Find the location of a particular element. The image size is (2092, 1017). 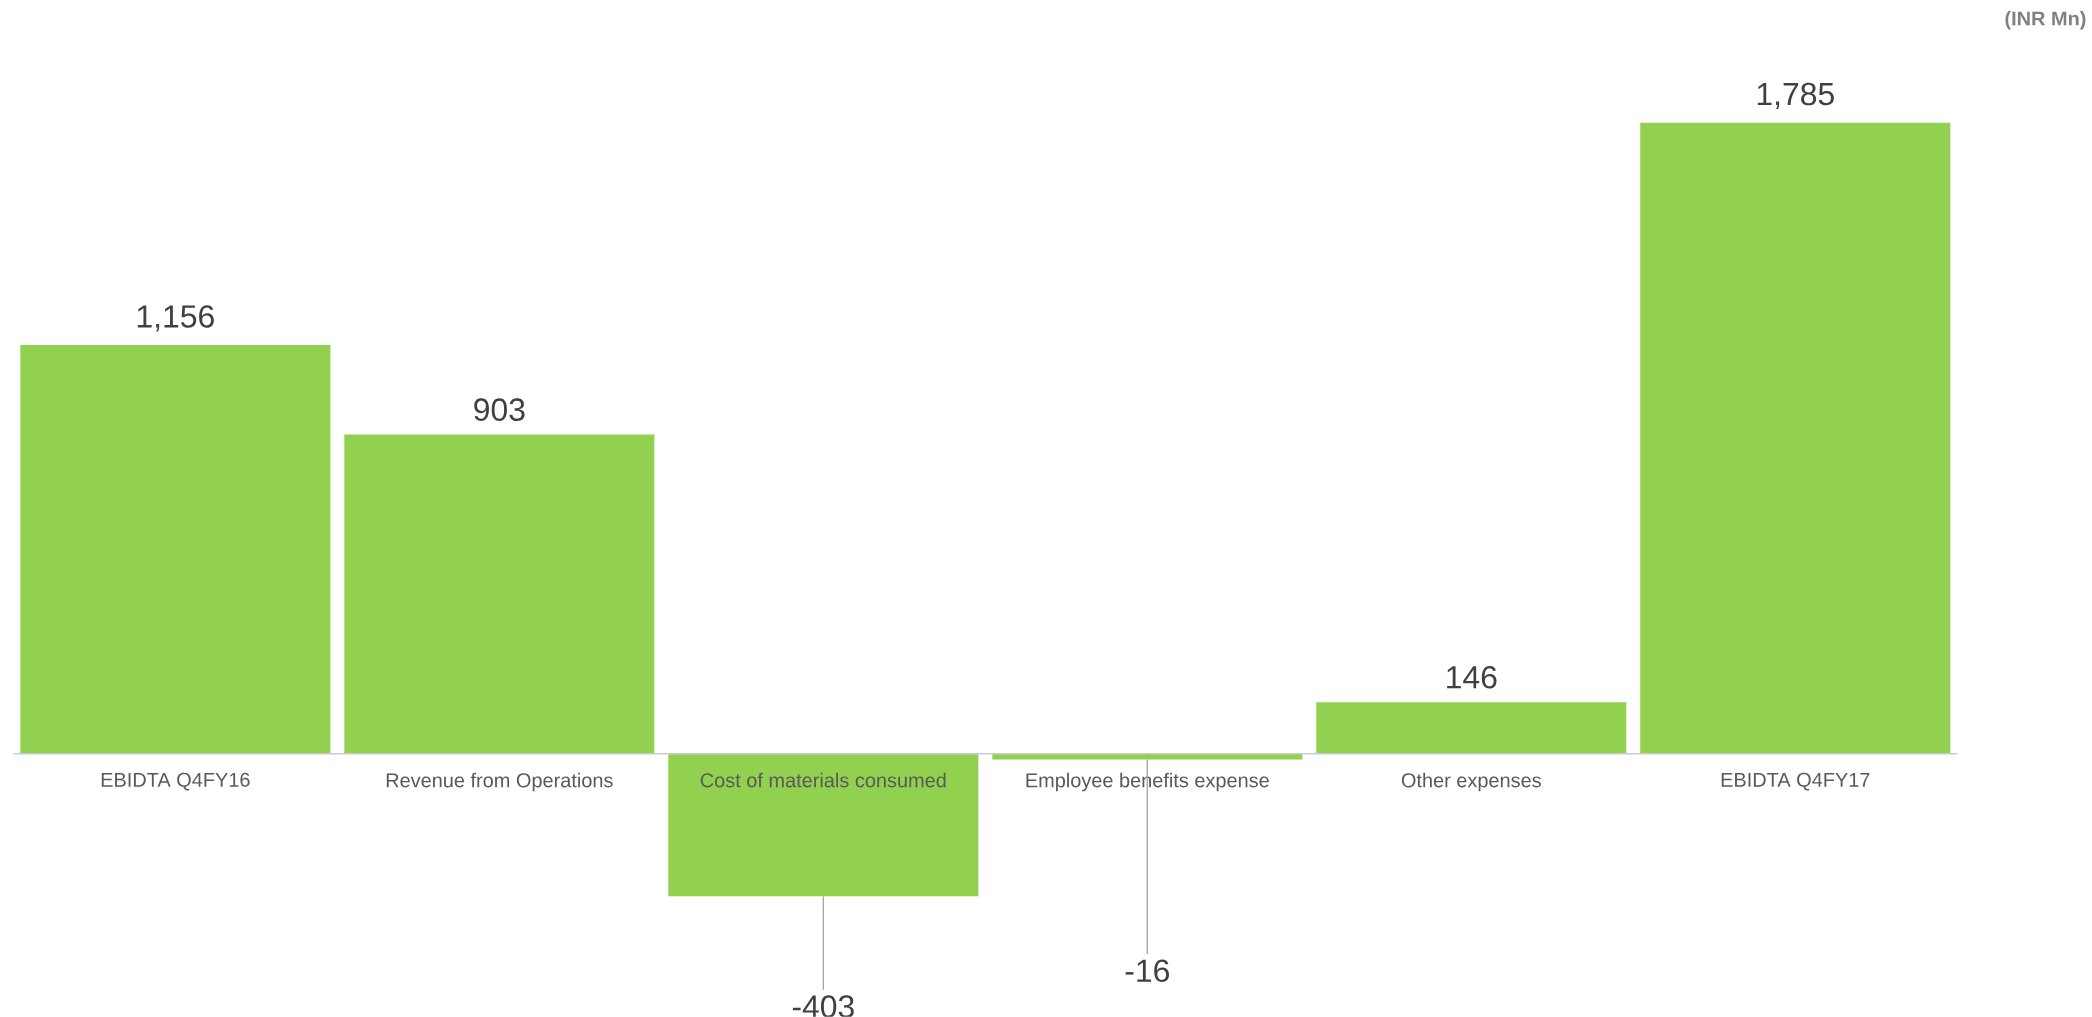

data-label: 1,156 is located at coordinates (175, 318).